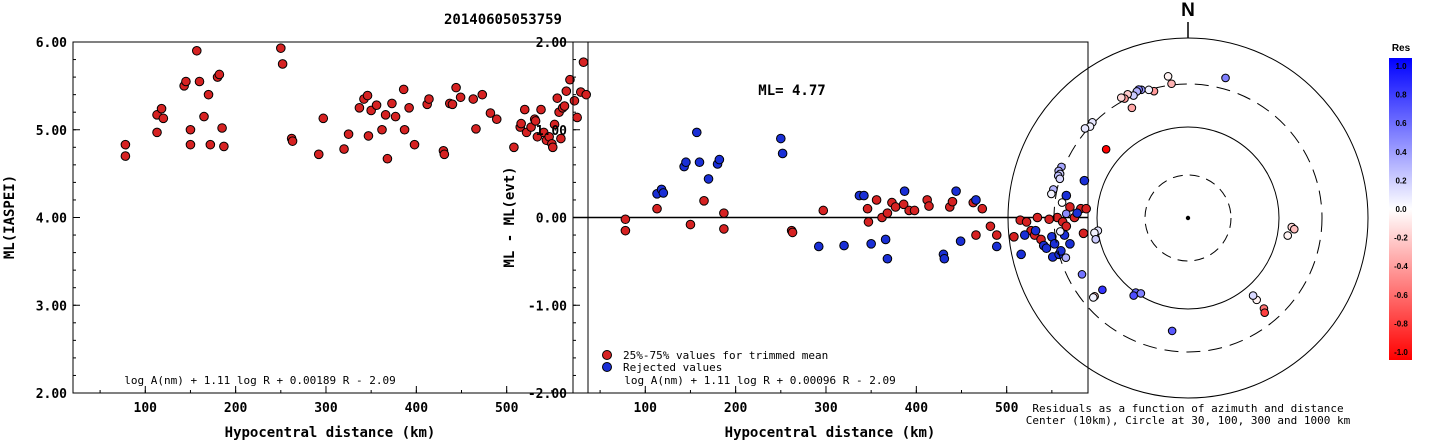  What do you see at coordinates (51, 306) in the screenshot?
I see `left-ytick-label: 3.00` at bounding box center [51, 306].